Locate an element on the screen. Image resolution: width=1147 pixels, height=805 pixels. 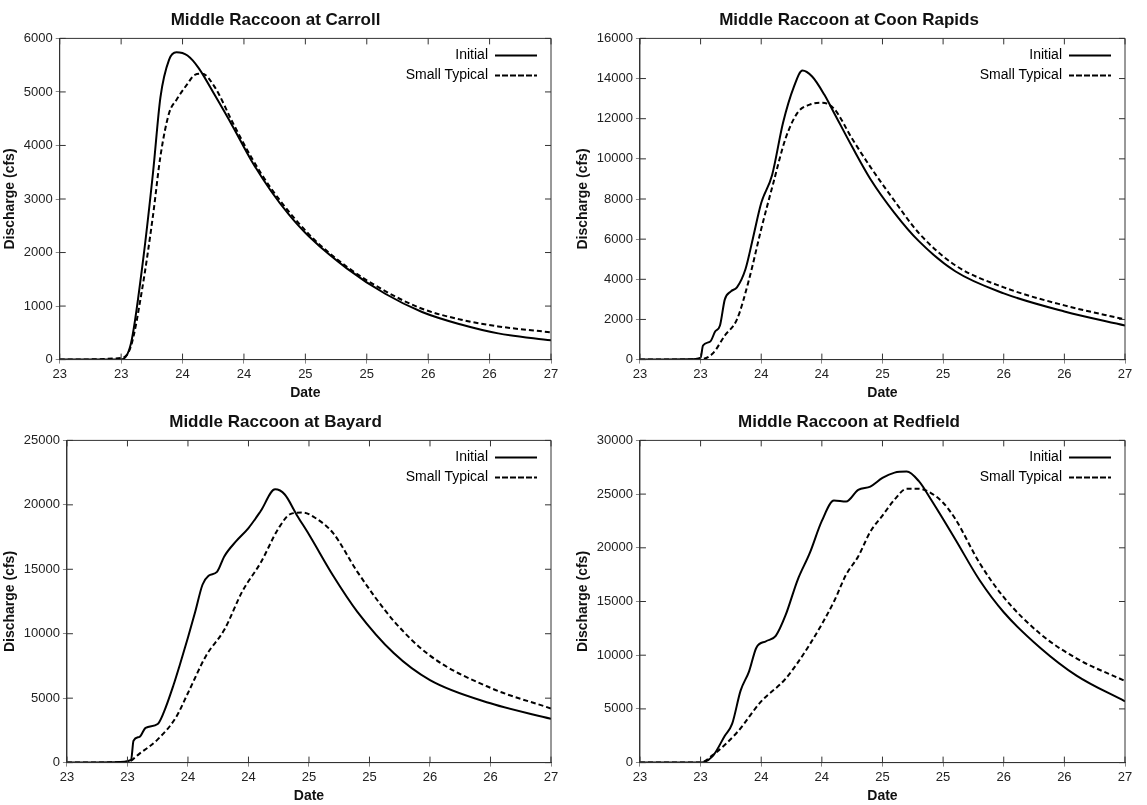
y-tick-label: 30000 is located at coordinates (614, 439).